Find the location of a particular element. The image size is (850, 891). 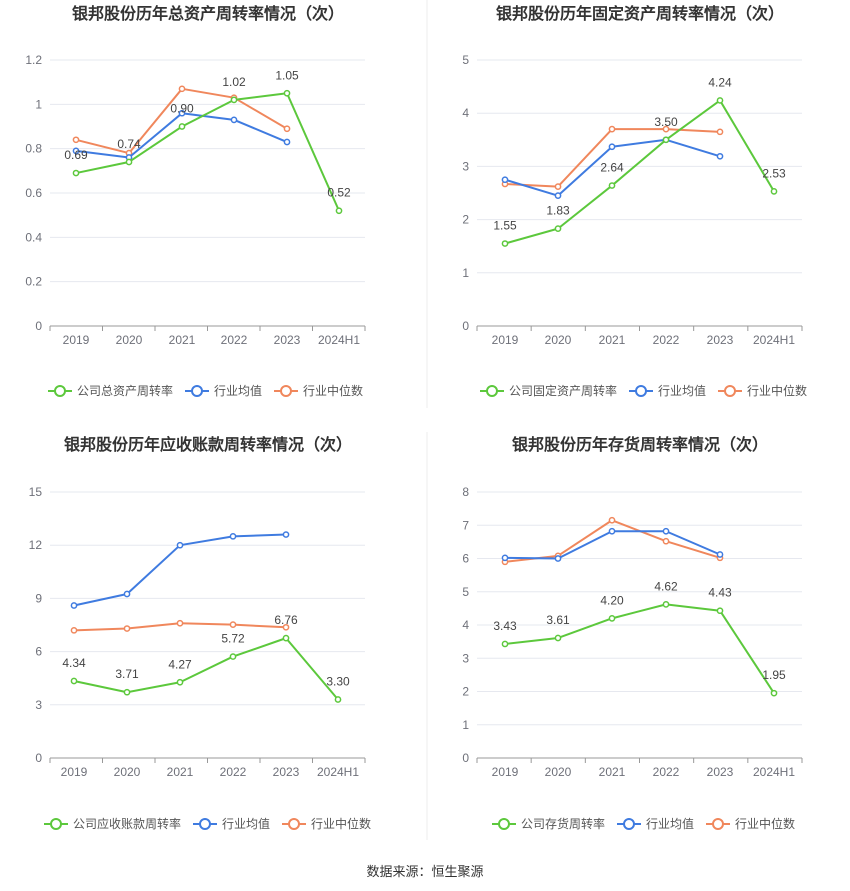

y-tick-label: 2 is located at coordinates (465, 220).